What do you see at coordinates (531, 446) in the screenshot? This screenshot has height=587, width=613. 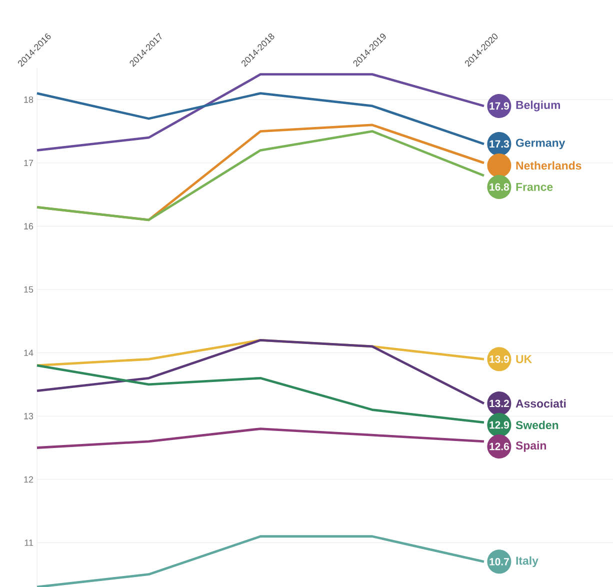 I see `legend-label: Spain` at bounding box center [531, 446].